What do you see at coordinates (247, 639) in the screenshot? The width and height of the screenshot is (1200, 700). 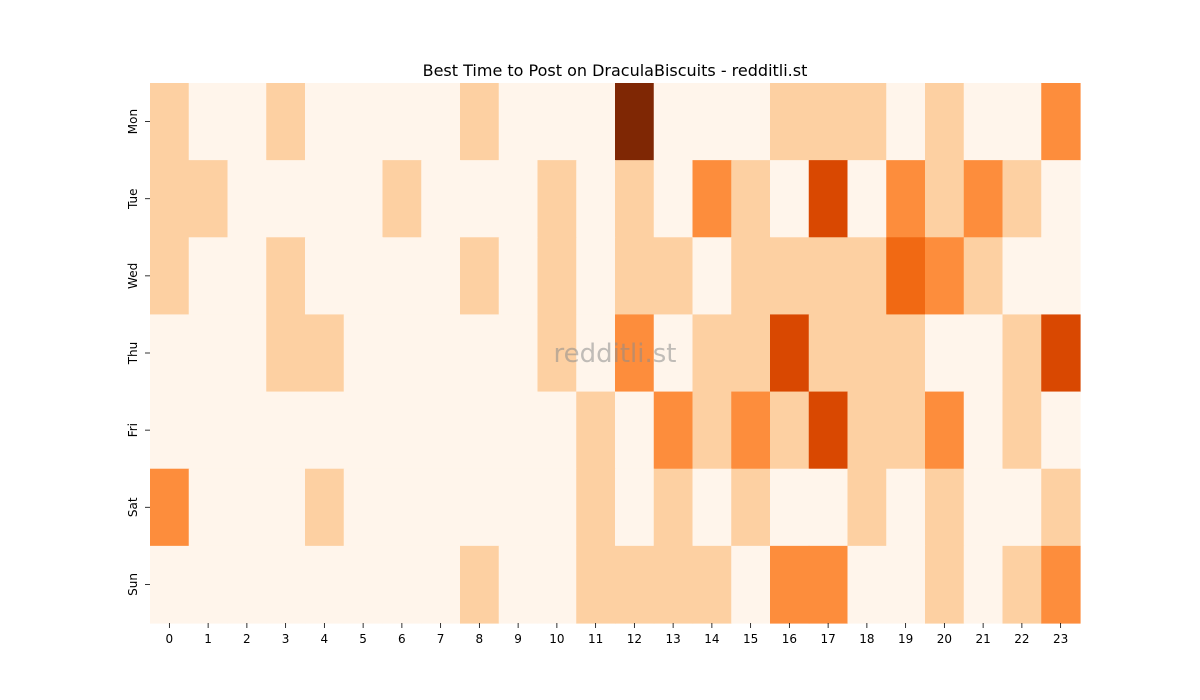 I see `x-tick-label-2: 2` at bounding box center [247, 639].